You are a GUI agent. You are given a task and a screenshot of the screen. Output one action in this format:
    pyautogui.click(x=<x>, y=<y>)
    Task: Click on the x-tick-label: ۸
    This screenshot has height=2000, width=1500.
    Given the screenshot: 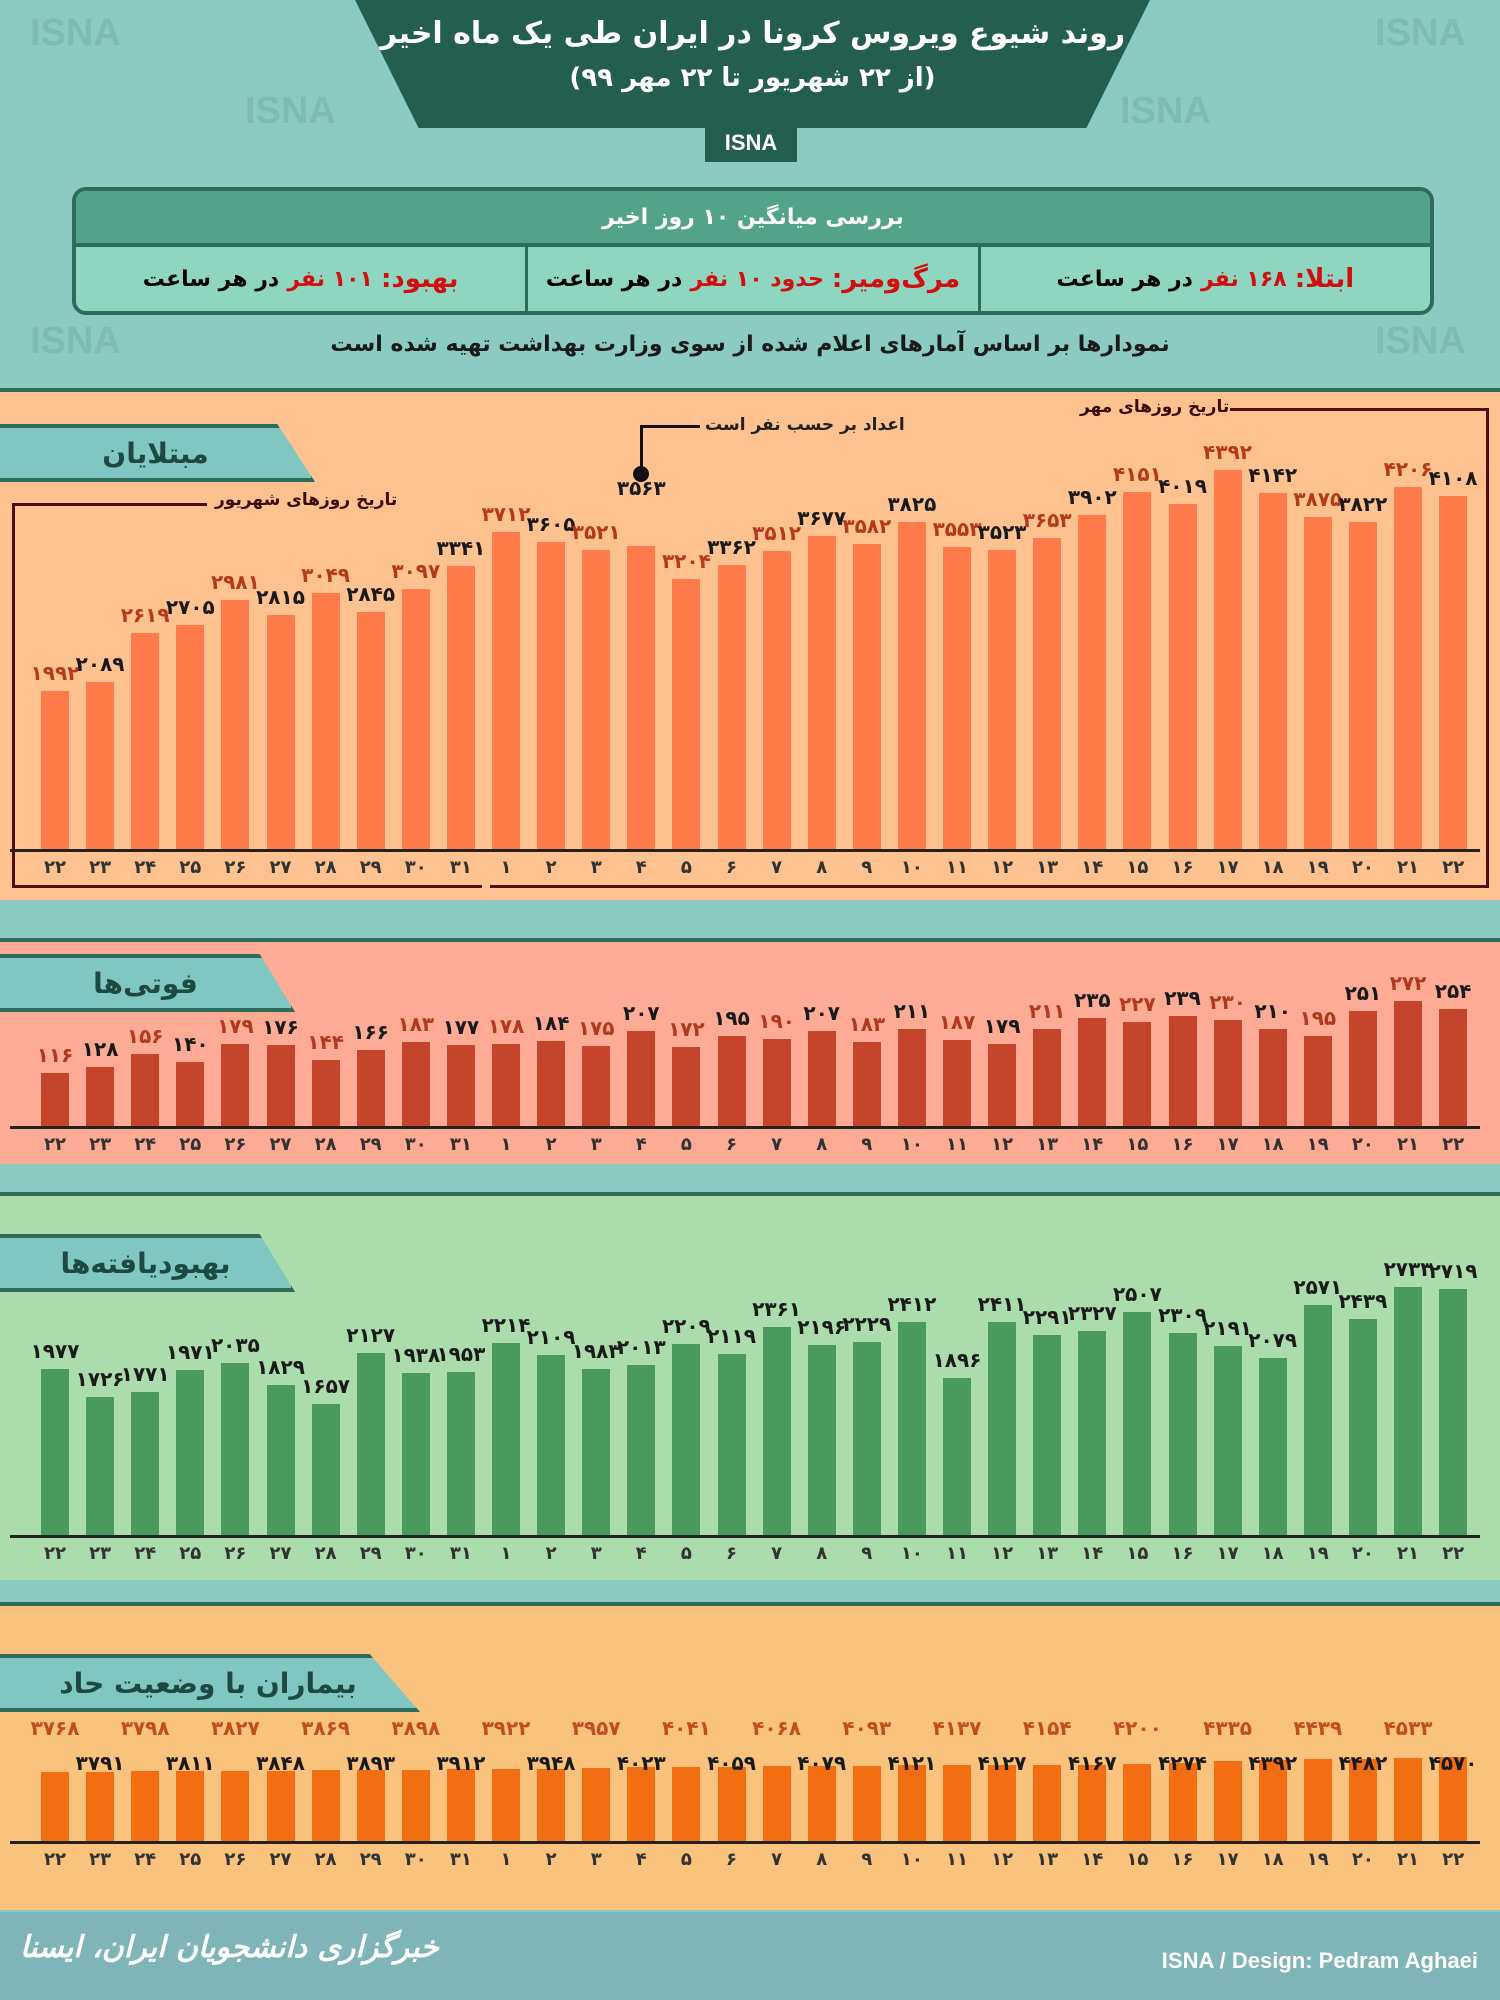 What is the action you would take?
    pyautogui.click(x=822, y=1553)
    